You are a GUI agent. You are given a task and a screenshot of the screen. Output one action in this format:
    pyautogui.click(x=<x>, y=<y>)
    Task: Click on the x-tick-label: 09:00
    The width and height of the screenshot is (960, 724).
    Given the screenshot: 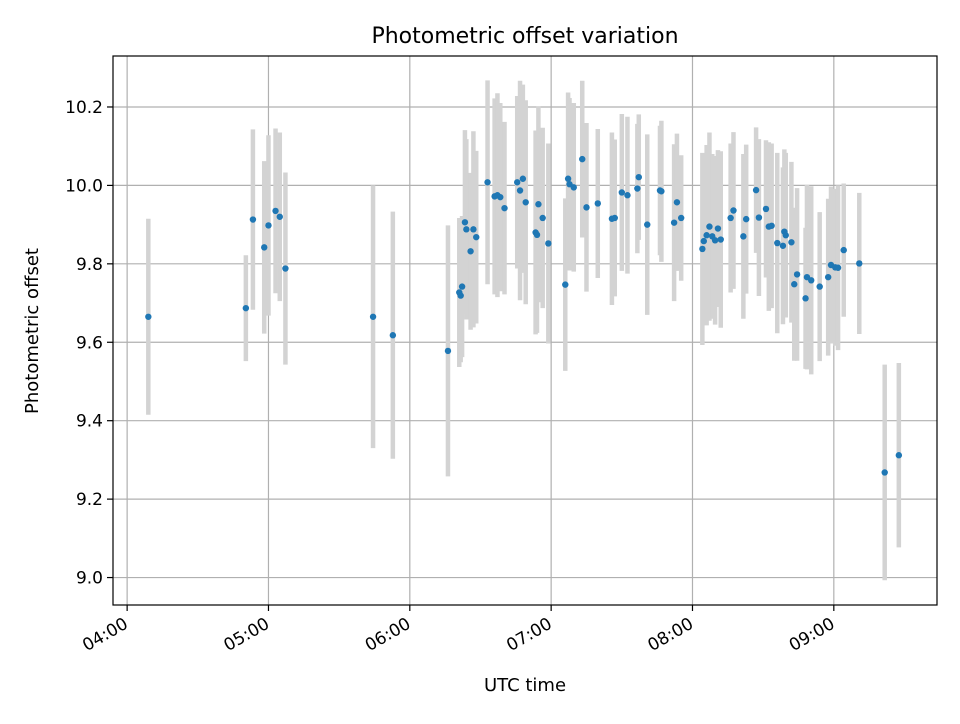 What is the action you would take?
    pyautogui.click(x=812, y=635)
    